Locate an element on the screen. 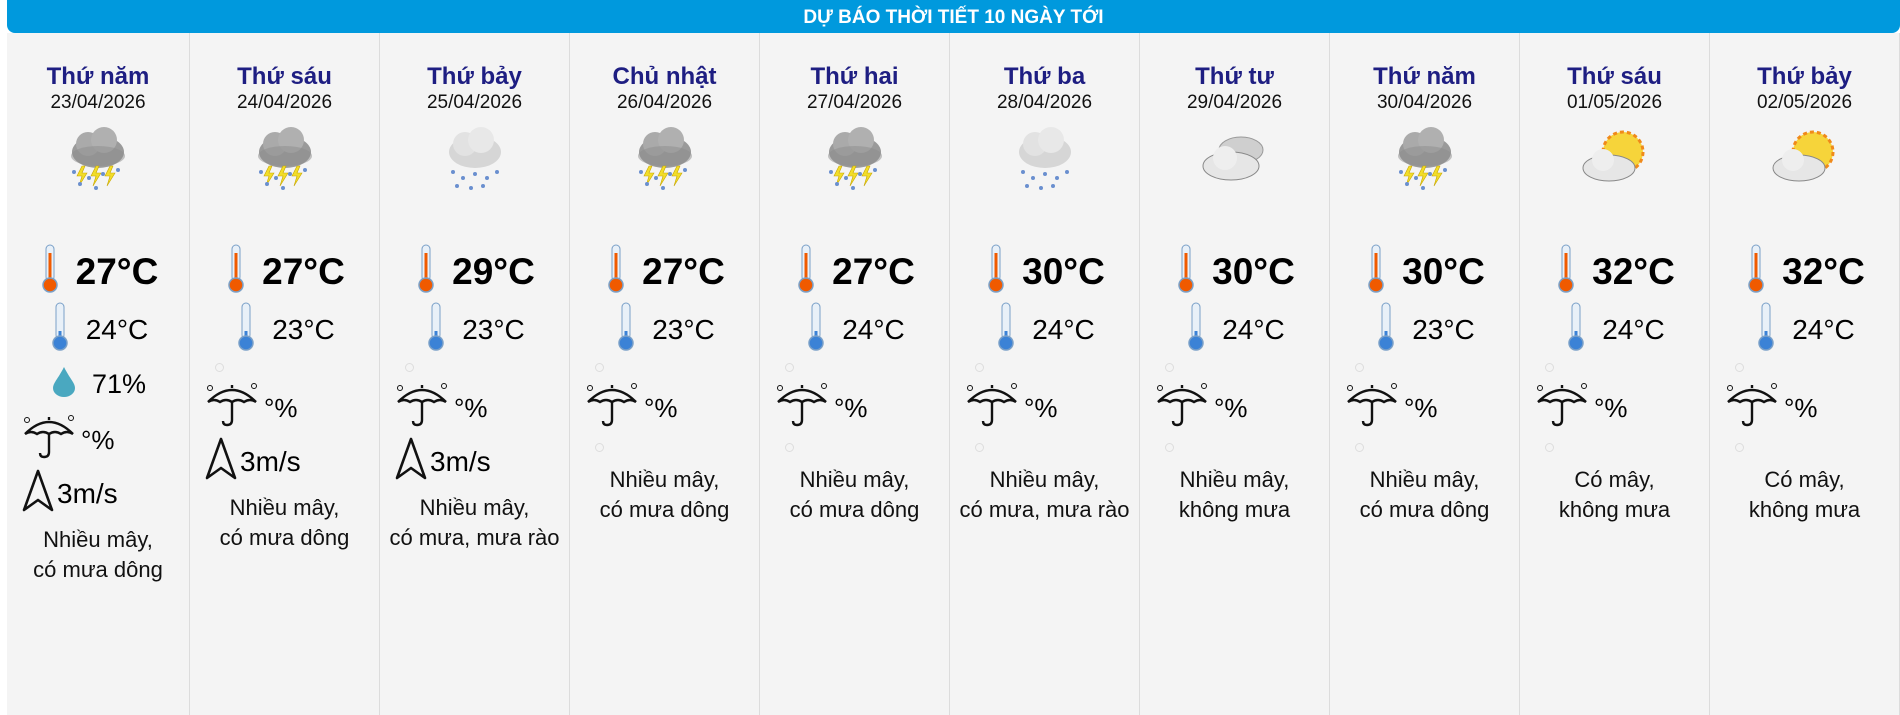 The width and height of the screenshot is (1900, 715). day-date: 02/05/2026 is located at coordinates (1804, 102).